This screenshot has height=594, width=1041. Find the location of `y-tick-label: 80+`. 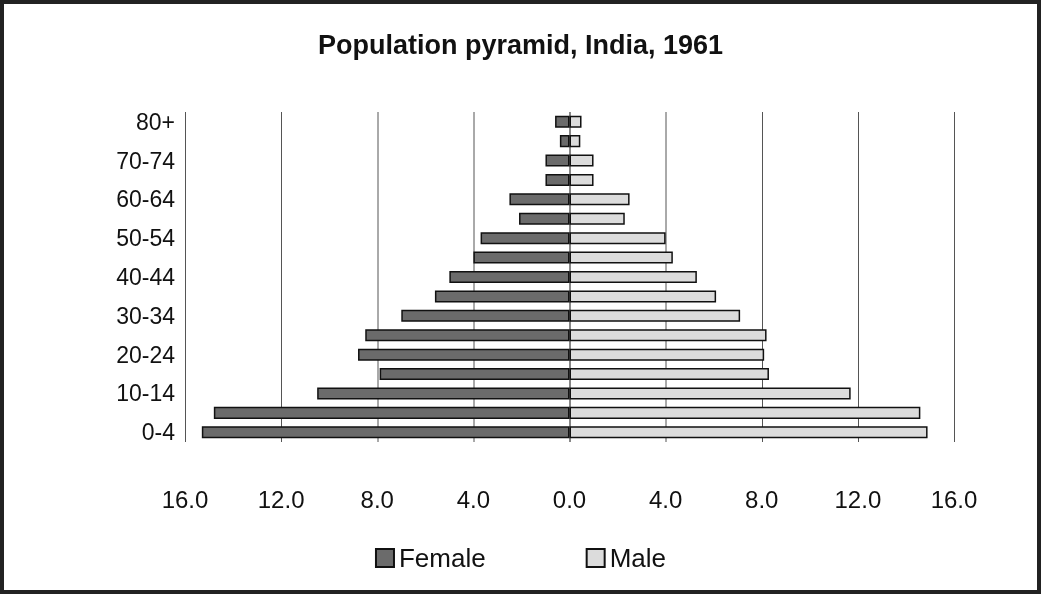

y-tick-label: 80+ is located at coordinates (155, 121).